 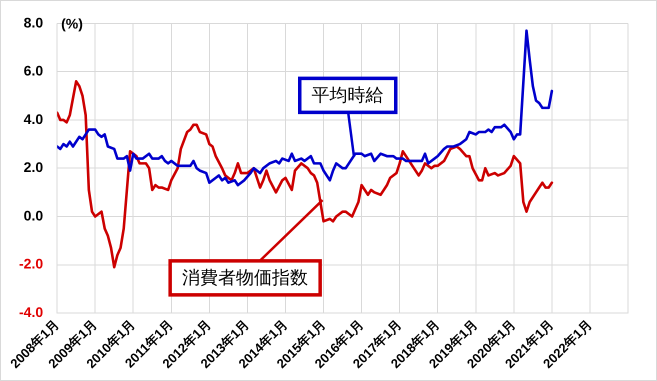 I want to click on text: 消費者物価指数, so click(x=245, y=278).